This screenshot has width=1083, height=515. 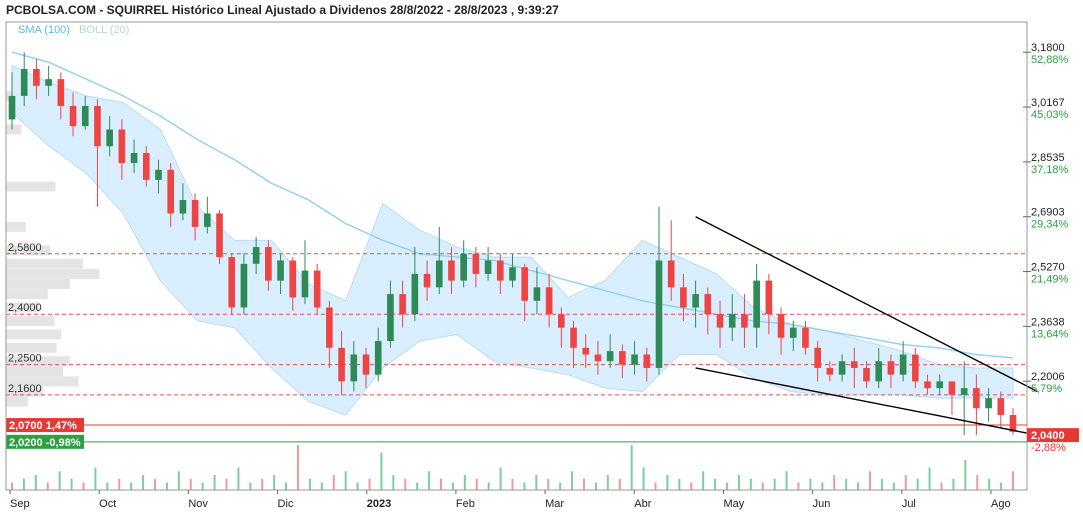 What do you see at coordinates (1048, 377) in the screenshot?
I see `right-axis-price: 2,2006` at bounding box center [1048, 377].